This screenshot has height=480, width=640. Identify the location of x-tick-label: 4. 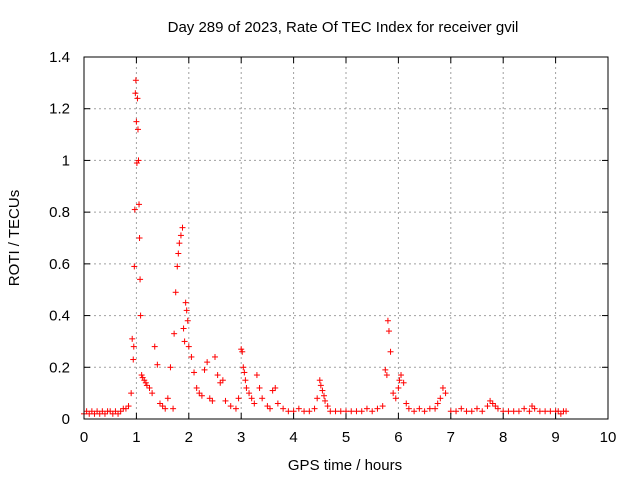
(293, 437).